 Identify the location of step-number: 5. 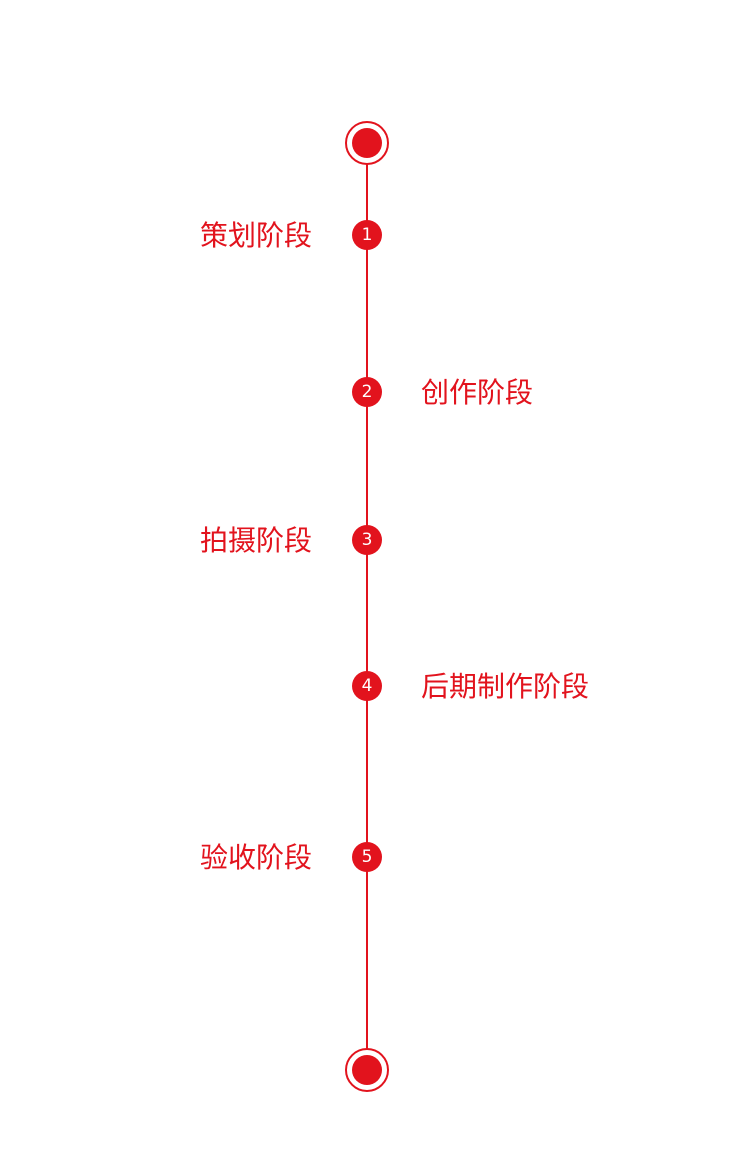
(367, 857).